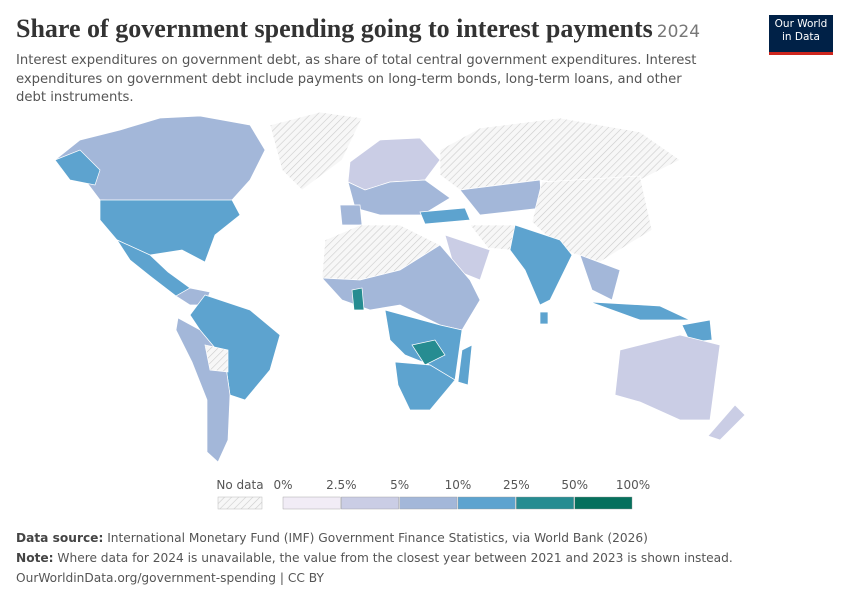 The image size is (850, 600). What do you see at coordinates (516, 485) in the screenshot?
I see `legend-tick-label: 25%` at bounding box center [516, 485].